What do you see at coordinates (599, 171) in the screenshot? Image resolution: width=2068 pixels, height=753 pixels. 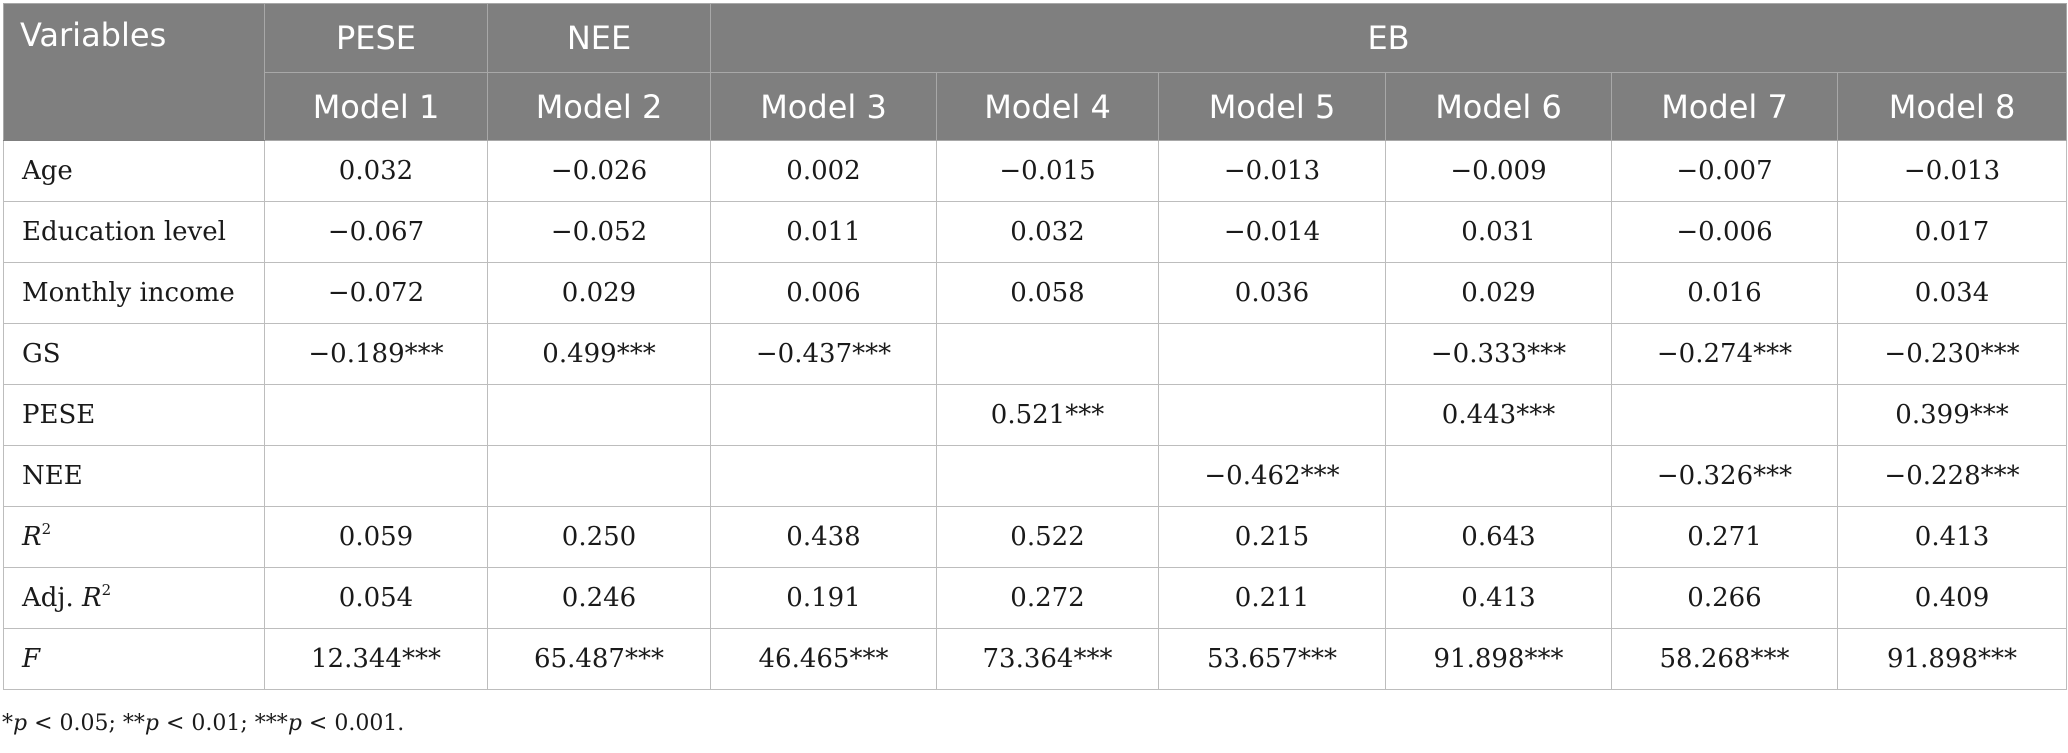 I see `table-cell: −0.026` at bounding box center [599, 171].